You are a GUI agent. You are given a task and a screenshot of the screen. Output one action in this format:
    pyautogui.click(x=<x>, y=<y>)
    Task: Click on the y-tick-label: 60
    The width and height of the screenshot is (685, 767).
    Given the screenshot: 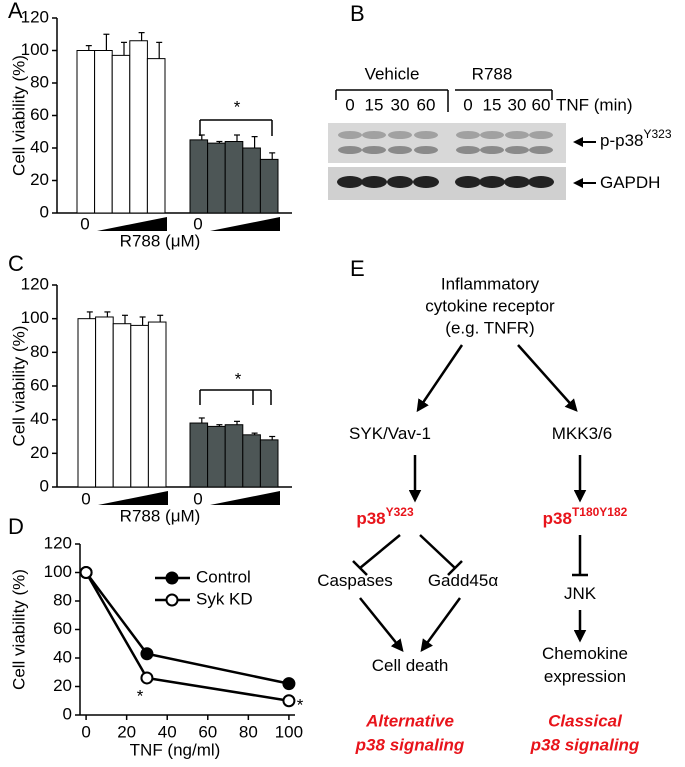 What is the action you would take?
    pyautogui.click(x=39, y=384)
    